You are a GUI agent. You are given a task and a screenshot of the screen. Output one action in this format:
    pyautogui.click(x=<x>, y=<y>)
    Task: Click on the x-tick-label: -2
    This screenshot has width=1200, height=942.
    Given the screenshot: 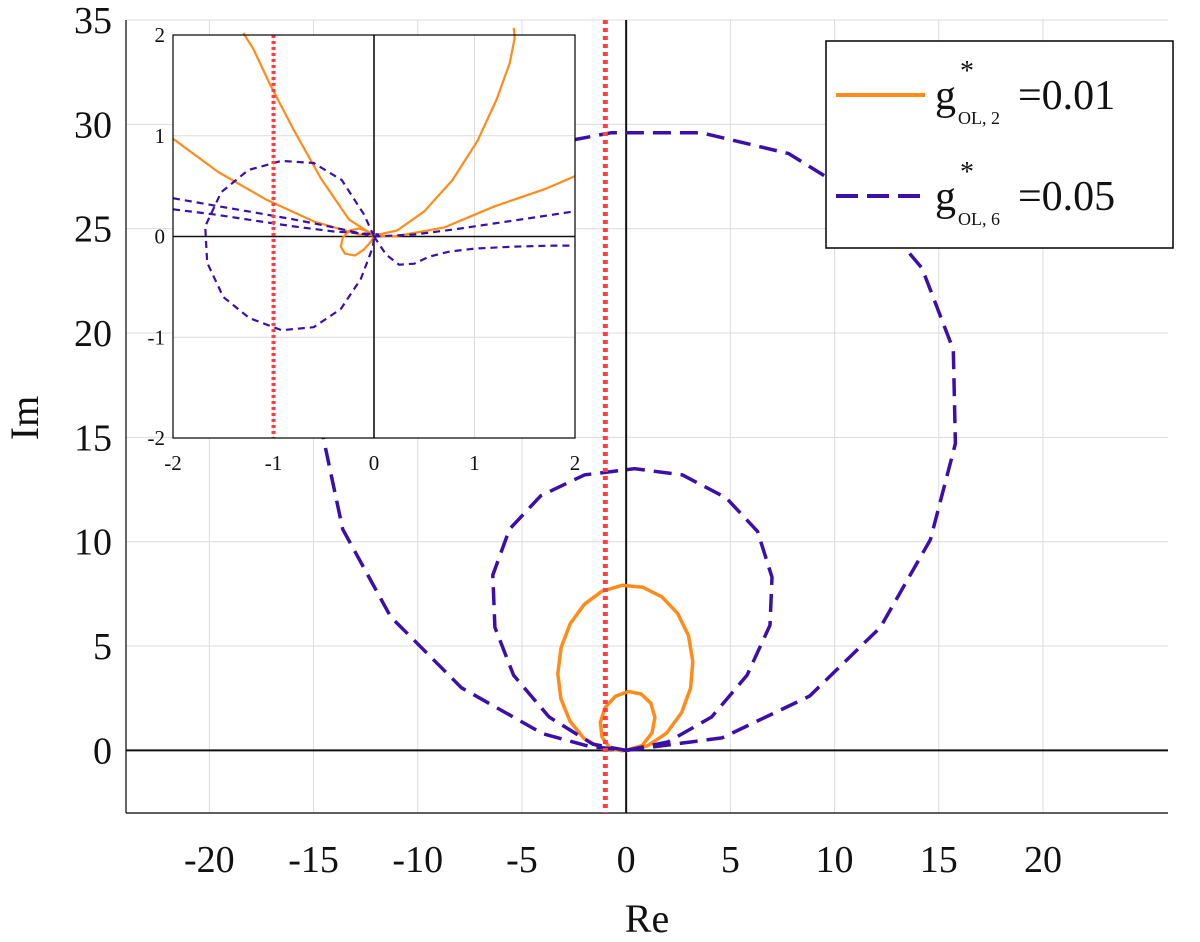 What is the action you would take?
    pyautogui.click(x=173, y=463)
    